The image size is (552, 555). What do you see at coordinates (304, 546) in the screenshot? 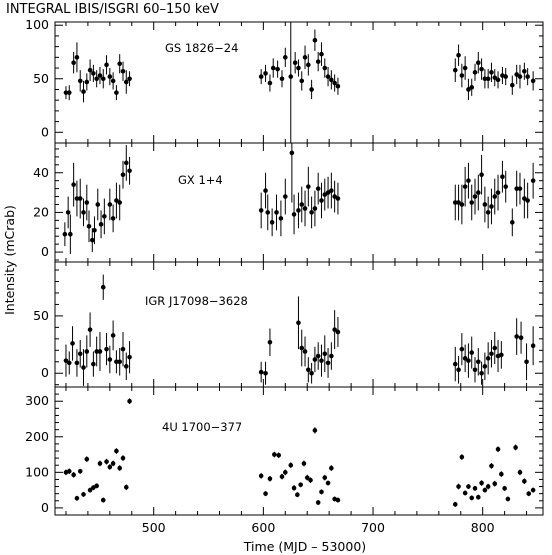
I see `x-axis-label: Time (MJD – 53000)` at bounding box center [304, 546].